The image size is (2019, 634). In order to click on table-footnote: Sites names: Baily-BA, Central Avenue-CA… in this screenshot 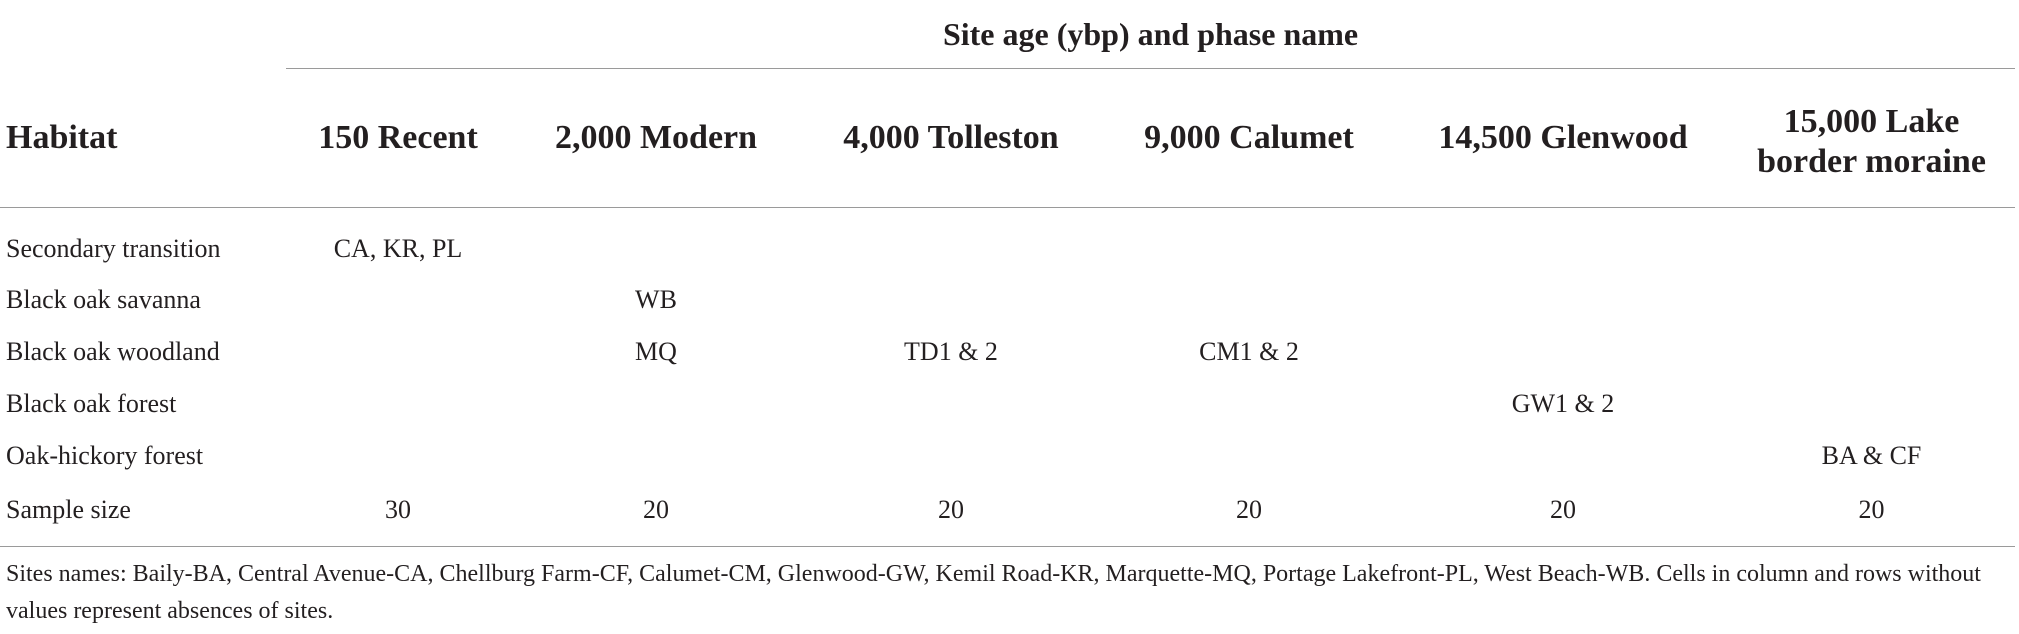, I will do `click(993, 592)`.